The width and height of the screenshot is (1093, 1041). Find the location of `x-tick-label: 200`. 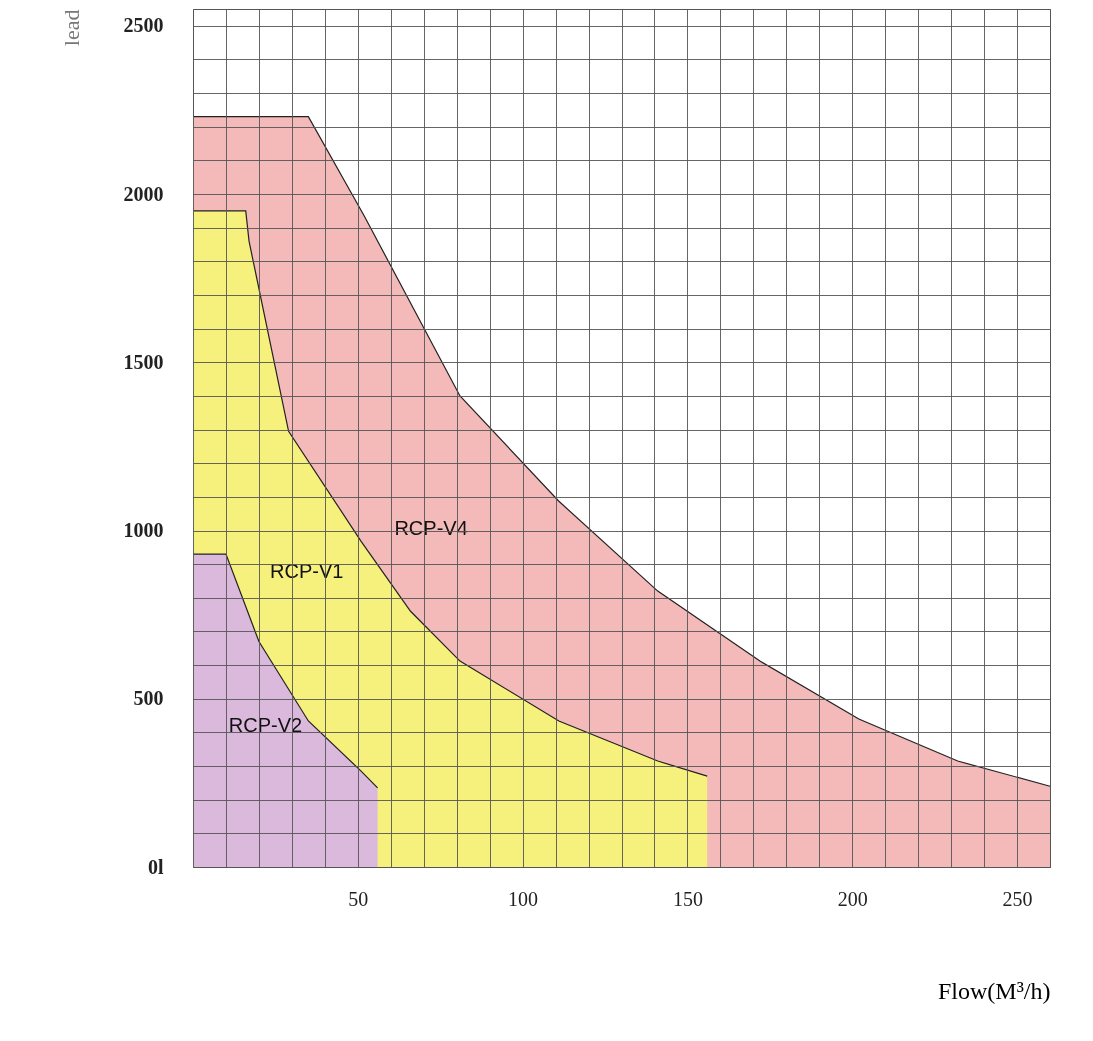

x-tick-label: 200 is located at coordinates (852, 898).